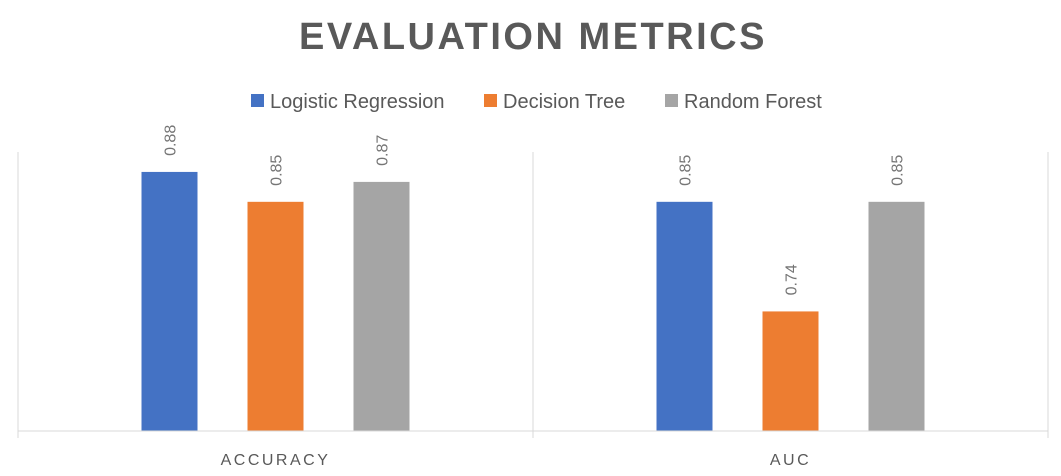  What do you see at coordinates (753, 102) in the screenshot?
I see `legend-label: Random Forest` at bounding box center [753, 102].